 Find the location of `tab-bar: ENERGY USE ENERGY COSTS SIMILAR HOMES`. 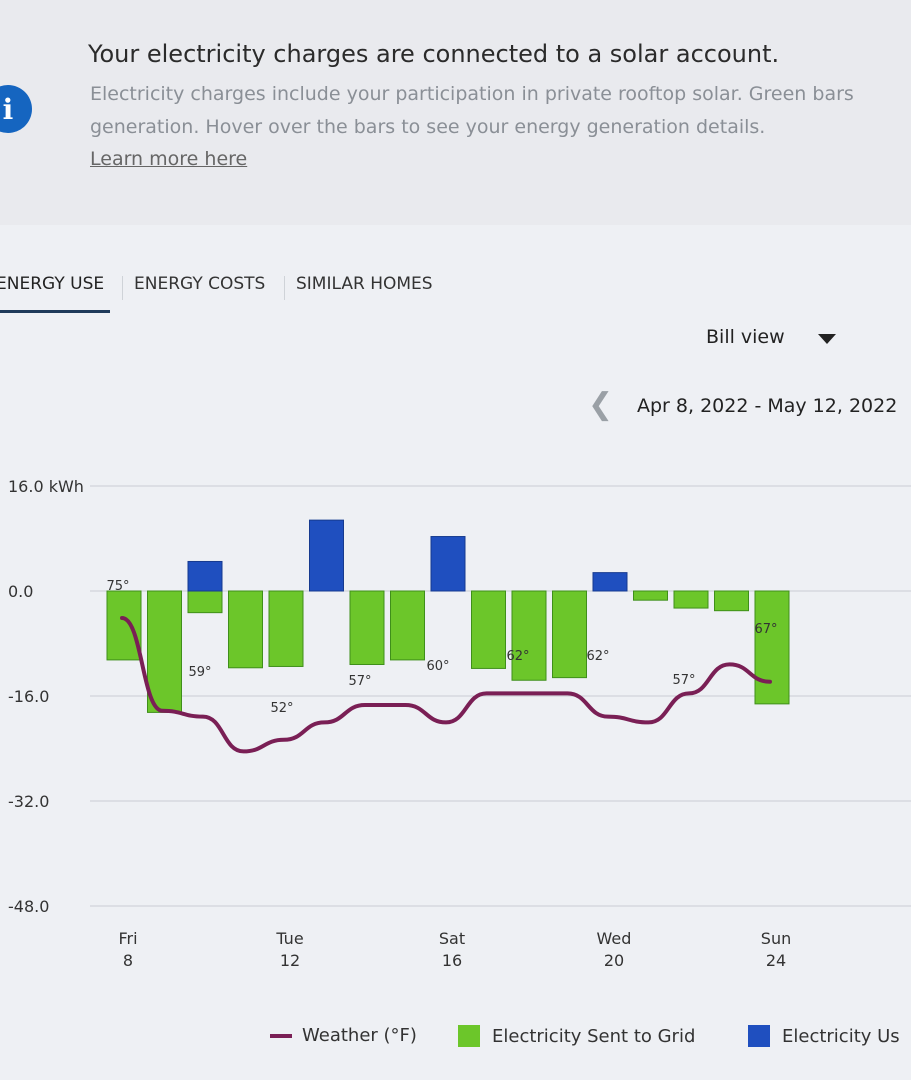

tab-bar: ENERGY USE ENERGY COSTS SIMILAR HOMES is located at coordinates (455, 292).